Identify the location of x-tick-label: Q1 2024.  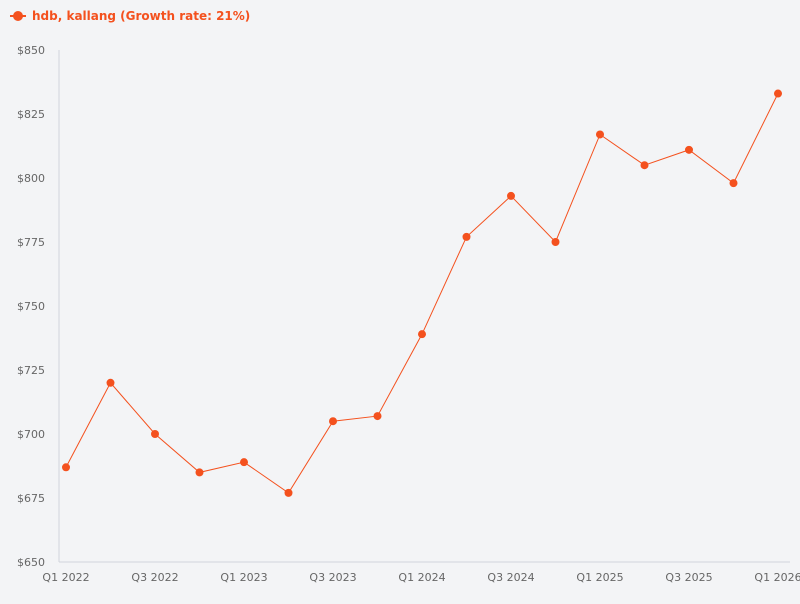
(421, 577).